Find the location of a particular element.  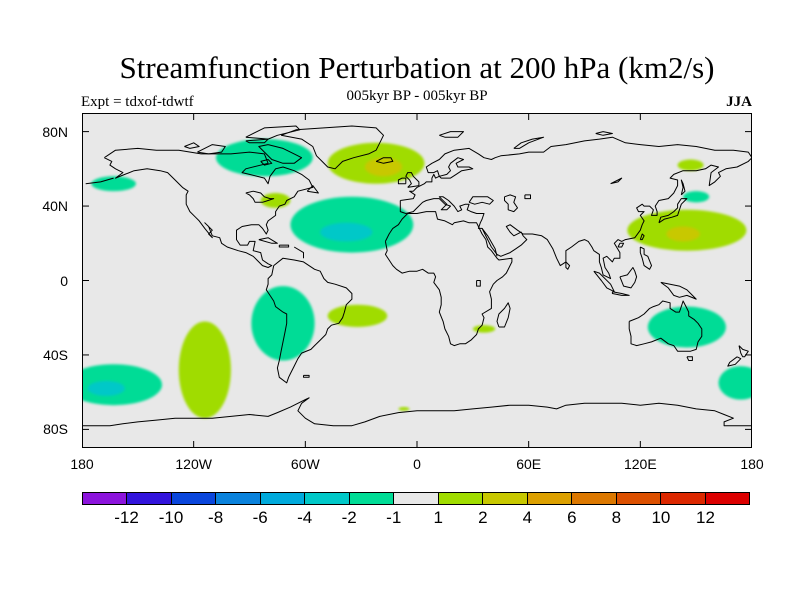

coastline-eurasia is located at coordinates (575, 208).